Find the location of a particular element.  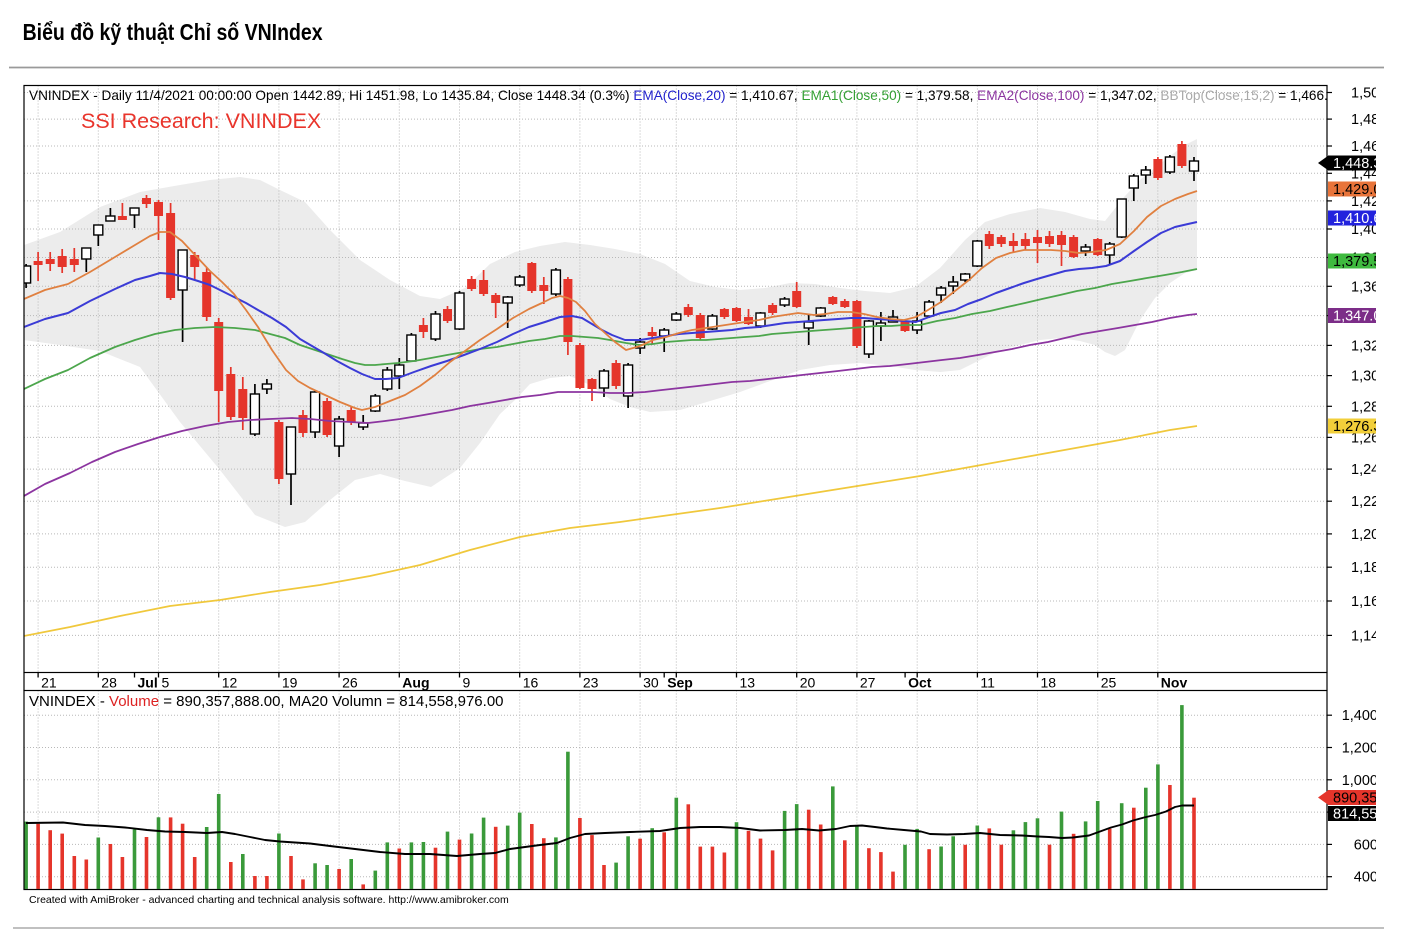

svg-text: 1,000 is located at coordinates (1360, 781).